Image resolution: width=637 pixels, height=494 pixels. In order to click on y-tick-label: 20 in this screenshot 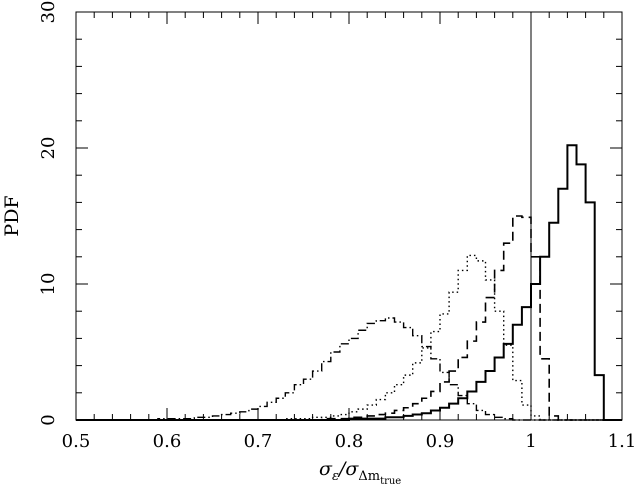, I will do `click(48, 148)`.